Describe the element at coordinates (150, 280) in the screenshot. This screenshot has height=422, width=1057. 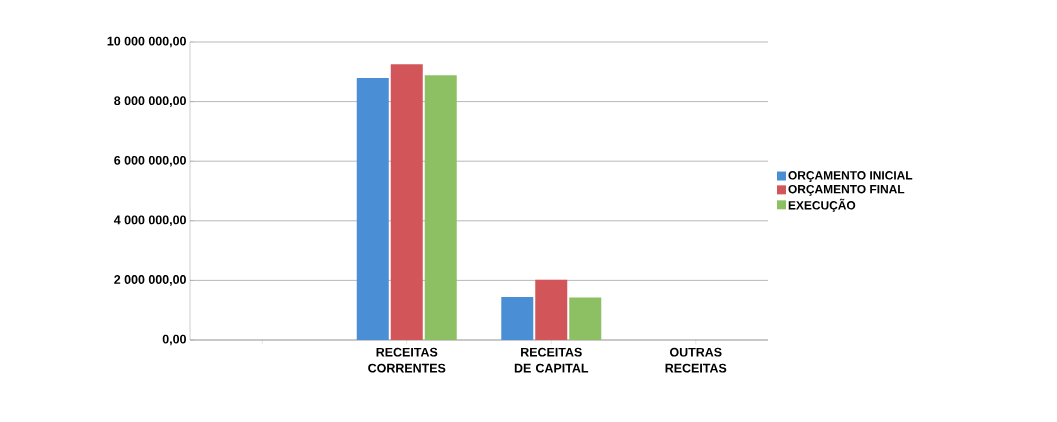
I see `y-tick-label: 2 000 000,00` at that location.